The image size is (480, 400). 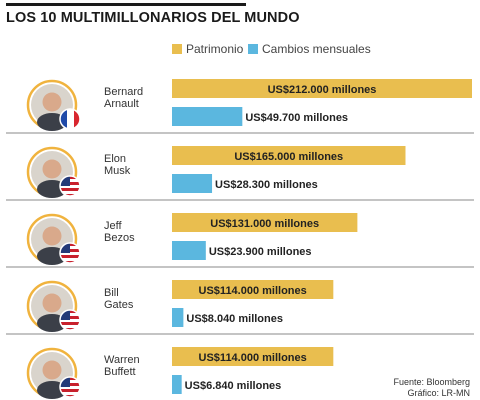 What do you see at coordinates (153, 18) in the screenshot?
I see `chart-title: LOS 10 MULTIMILLONARIOS DEL MUNDO` at bounding box center [153, 18].